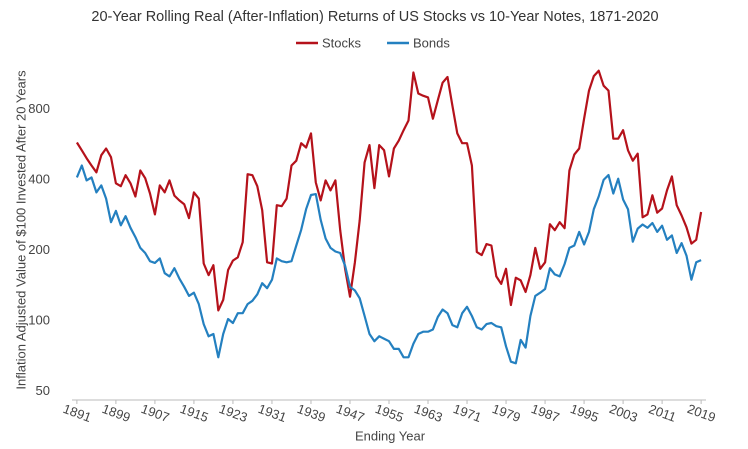 The image size is (748, 449). Describe the element at coordinates (39, 108) in the screenshot. I see `y-tick-label: 800` at that location.